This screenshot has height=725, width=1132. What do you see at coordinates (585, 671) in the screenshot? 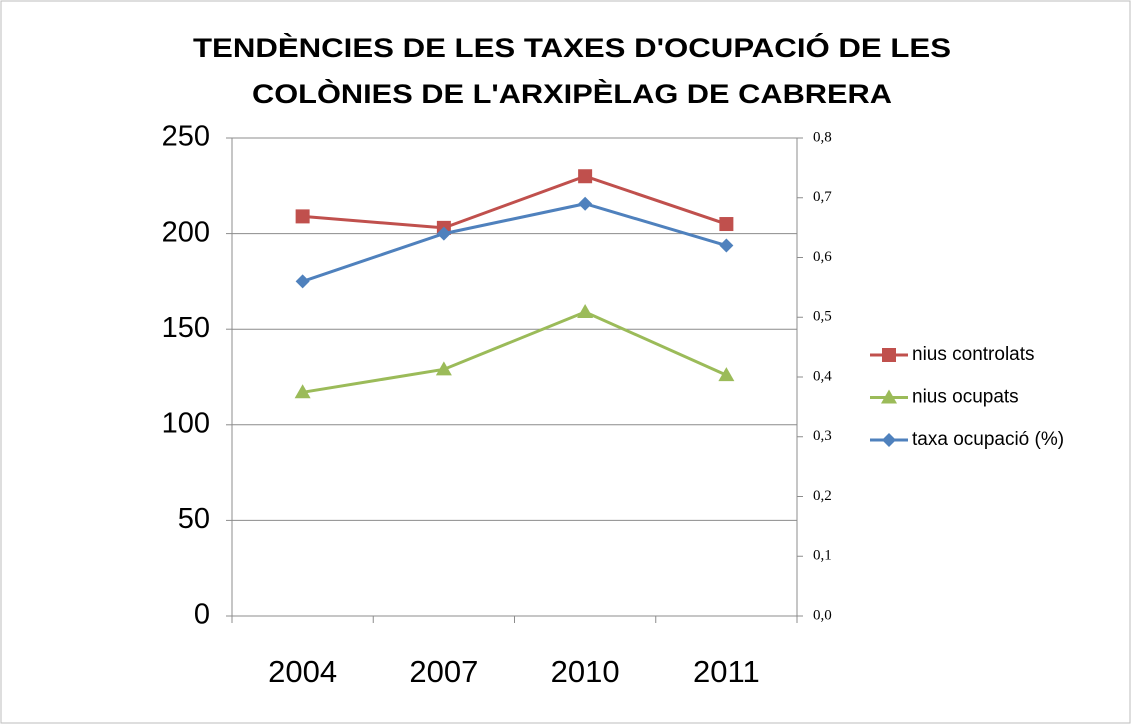
I see `x-tick-label: 2010` at bounding box center [585, 671].